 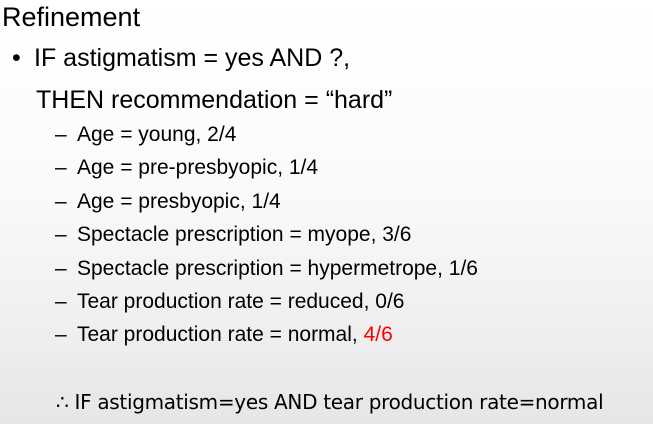 I want to click on sub-item: – Age = pre-presbyopic, 1/4, so click(x=266, y=167).